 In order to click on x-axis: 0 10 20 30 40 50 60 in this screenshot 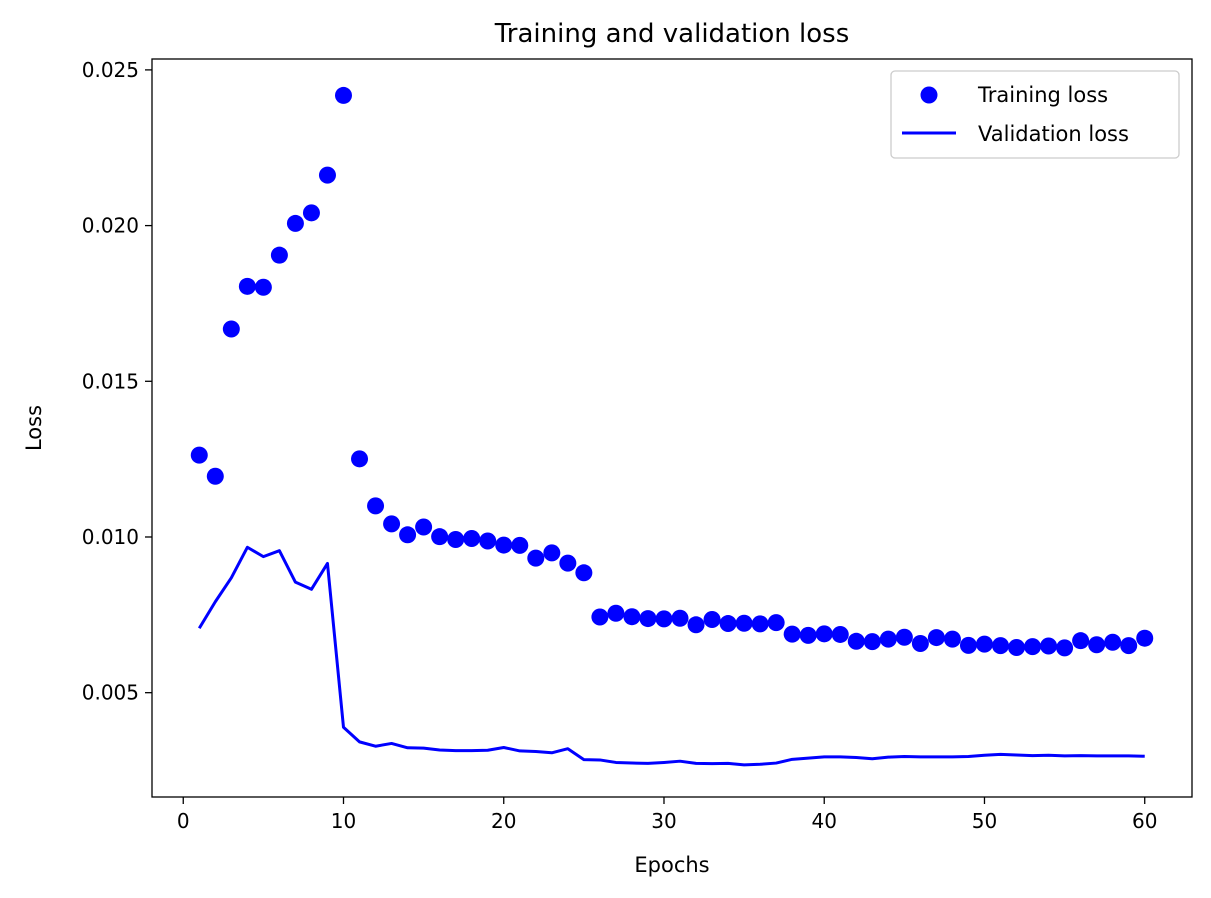, I will do `click(667, 815)`.